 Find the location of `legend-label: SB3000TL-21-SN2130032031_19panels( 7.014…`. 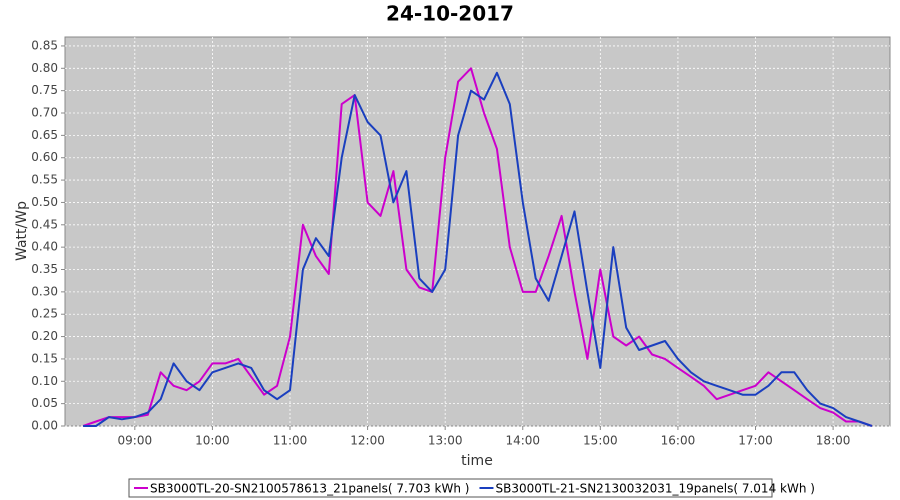

legend-label: SB3000TL-21-SN2130032031_19panels( 7.014… is located at coordinates (654, 489).